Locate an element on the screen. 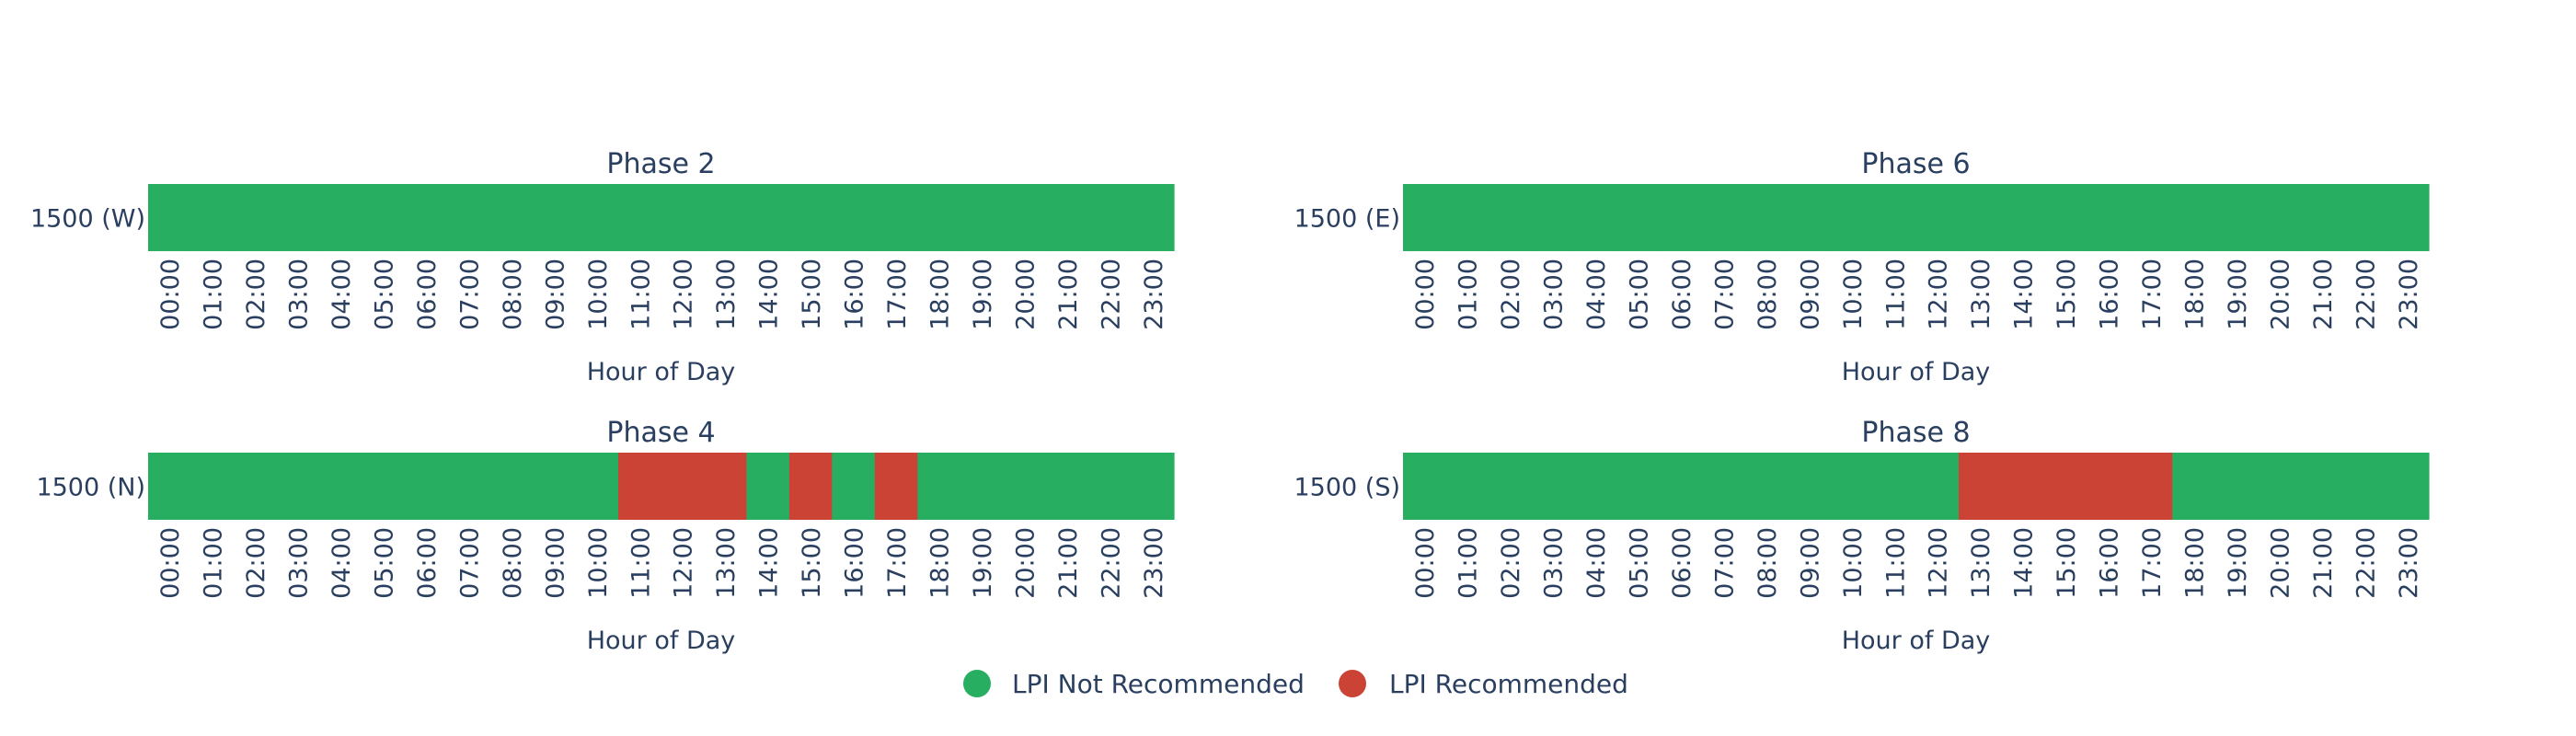  heatmap-cell-phase-2-2000 is located at coordinates (1025, 217).